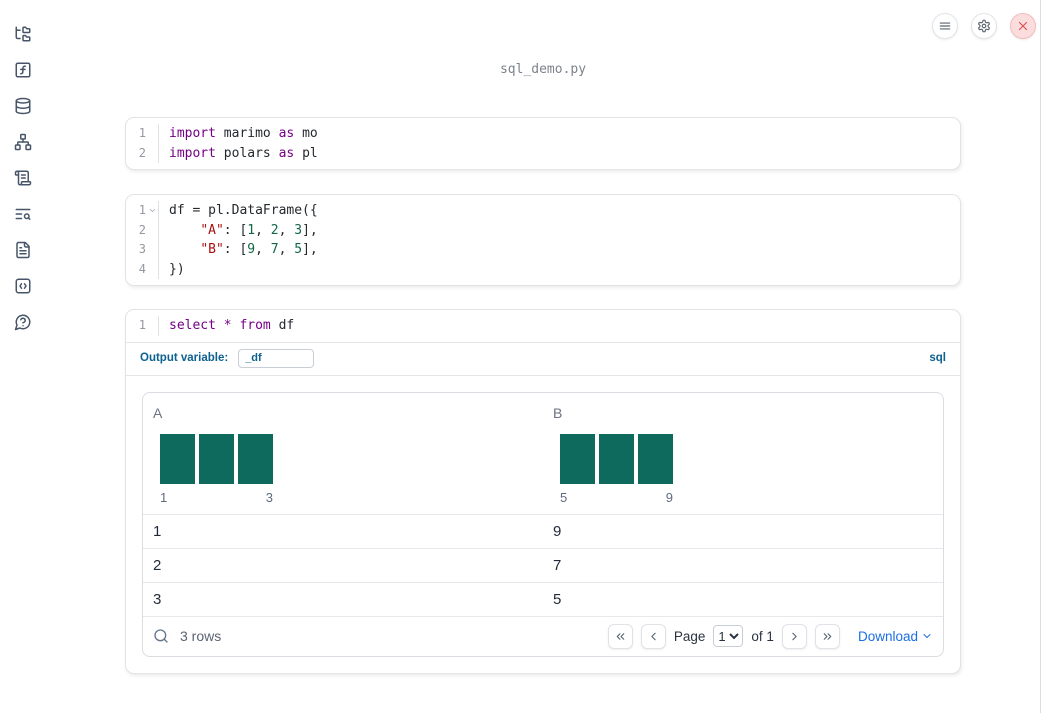 This screenshot has height=713, width=1043. I want to click on menu-button, so click(945, 26).